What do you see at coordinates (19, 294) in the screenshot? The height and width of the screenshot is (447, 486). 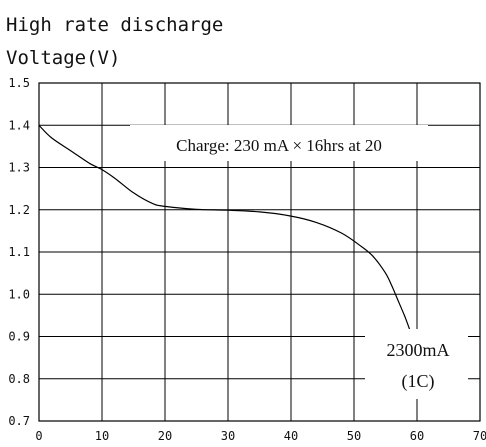 I see `y-tick-label: 1.0` at bounding box center [19, 294].